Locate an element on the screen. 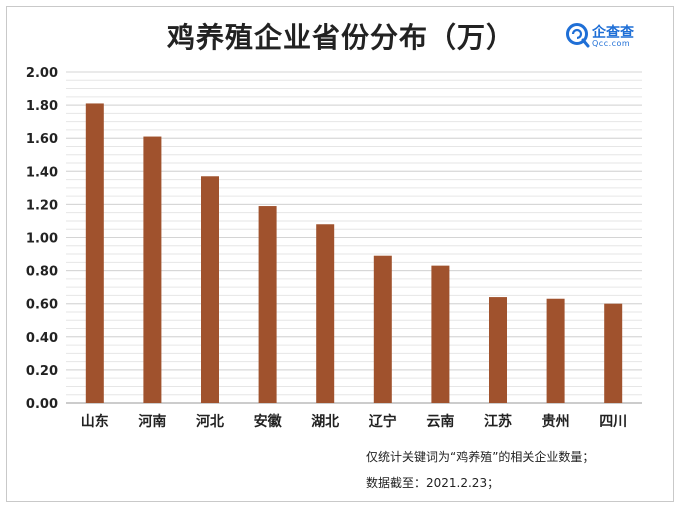  y-tick-label: 0.20 is located at coordinates (42, 371).